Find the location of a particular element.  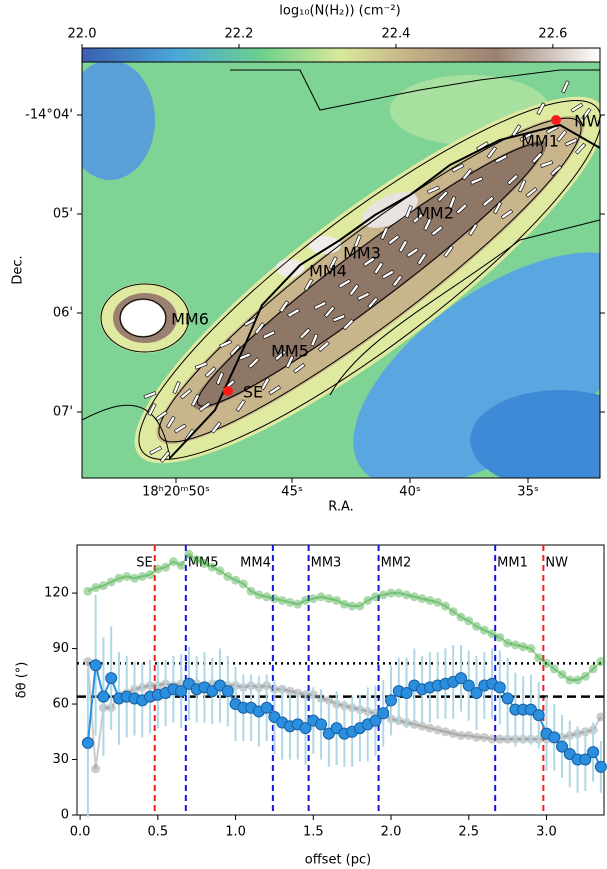

y-tick-label: 0 is located at coordinates (65, 815).